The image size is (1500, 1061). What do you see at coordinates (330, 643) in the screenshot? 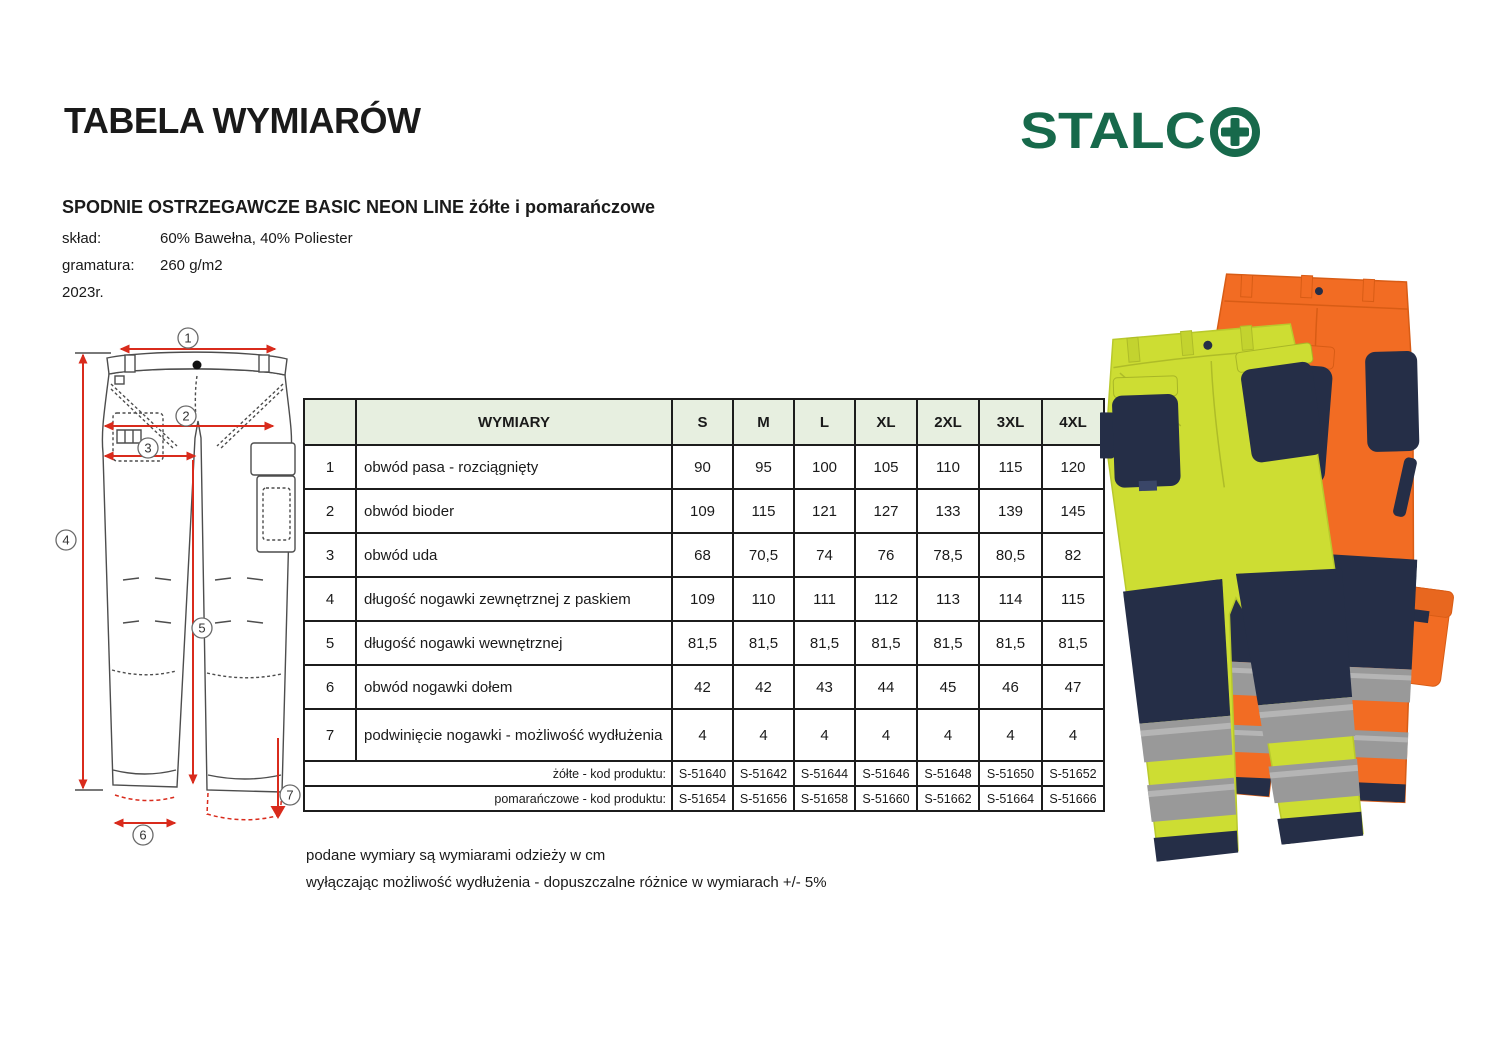
I see `row-number-cell: 5` at bounding box center [330, 643].